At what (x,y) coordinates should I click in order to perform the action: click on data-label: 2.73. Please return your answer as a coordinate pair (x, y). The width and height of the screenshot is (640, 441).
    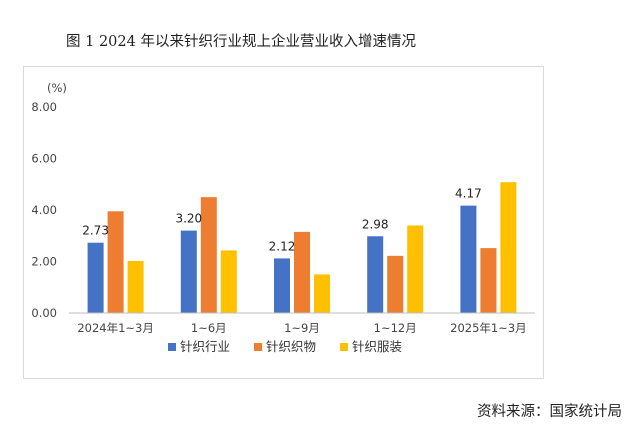
    Looking at the image, I should click on (95, 231).